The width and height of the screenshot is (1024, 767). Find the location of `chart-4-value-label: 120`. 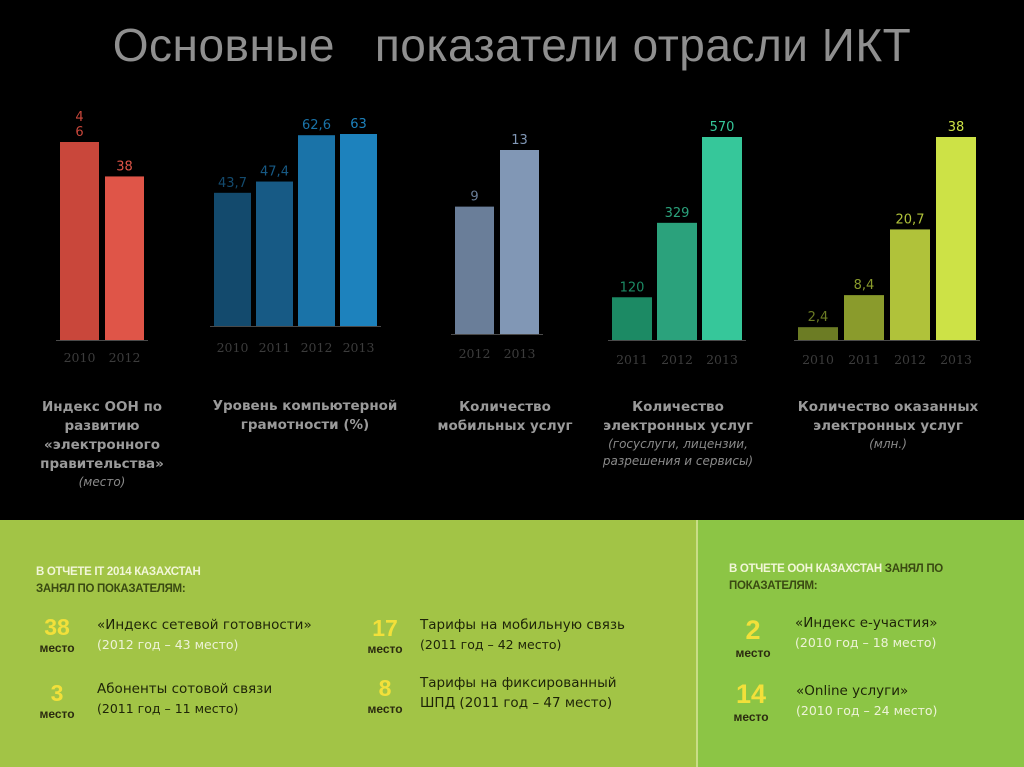

chart-4-value-label: 120 is located at coordinates (632, 287).